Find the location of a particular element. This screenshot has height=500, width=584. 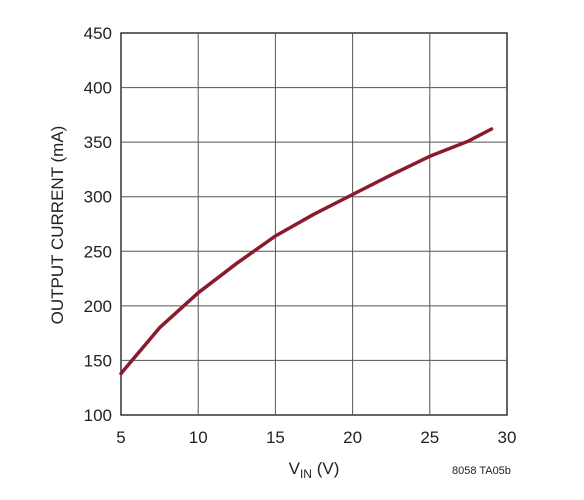

x-tick-labels: 5 10 15 20 25 30 is located at coordinates (316, 437).